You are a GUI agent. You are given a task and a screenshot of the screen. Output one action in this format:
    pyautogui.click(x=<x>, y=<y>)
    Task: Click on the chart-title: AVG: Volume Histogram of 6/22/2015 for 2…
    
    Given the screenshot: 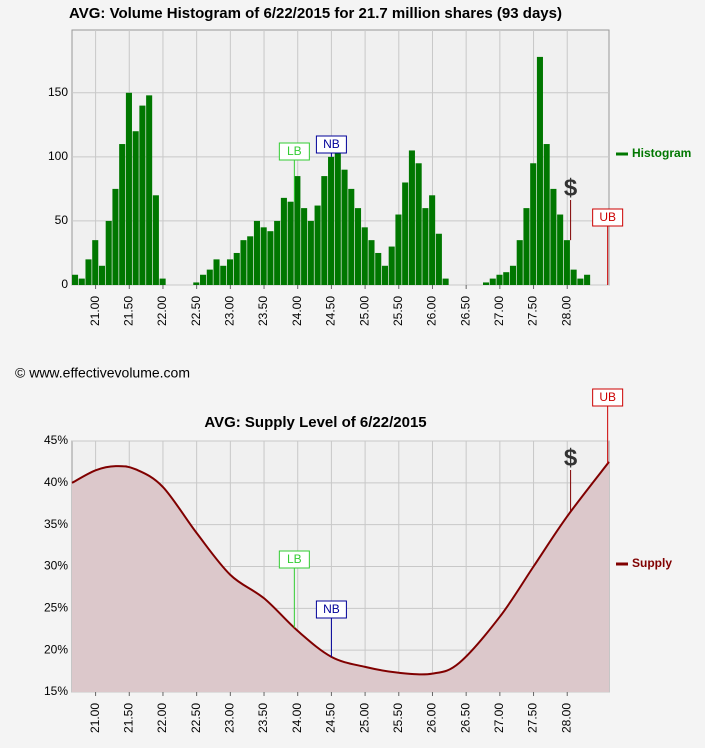 What is the action you would take?
    pyautogui.click(x=315, y=13)
    